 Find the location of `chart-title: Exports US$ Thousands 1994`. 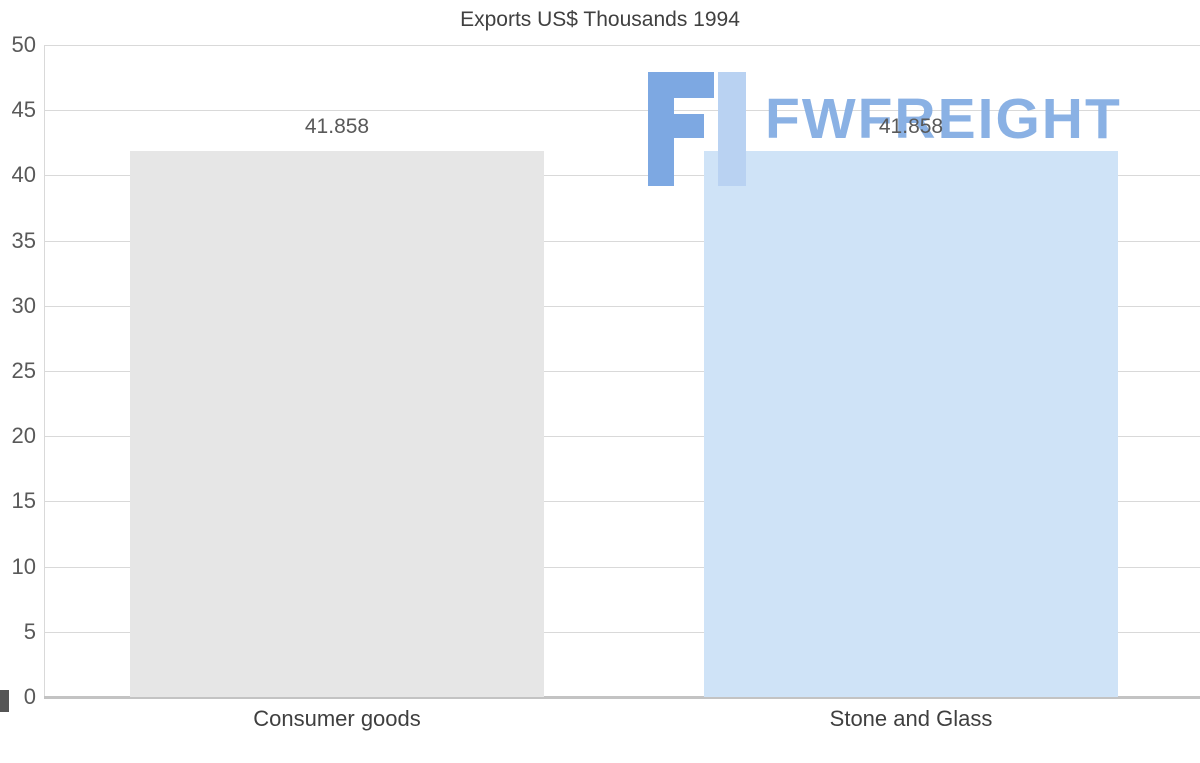

chart-title: Exports US$ Thousands 1994 is located at coordinates (600, 19).